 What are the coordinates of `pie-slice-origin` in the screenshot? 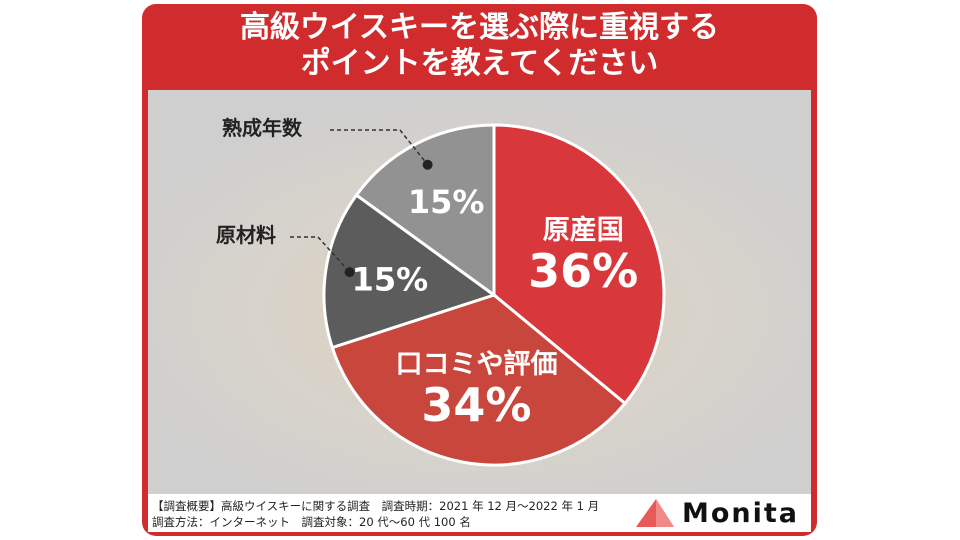 It's located at (579, 264).